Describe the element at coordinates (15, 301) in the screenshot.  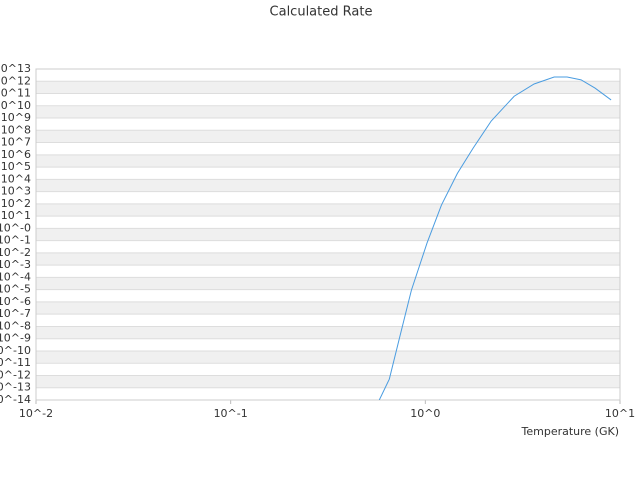
I see `y-tick-label: 10^-6` at that location.